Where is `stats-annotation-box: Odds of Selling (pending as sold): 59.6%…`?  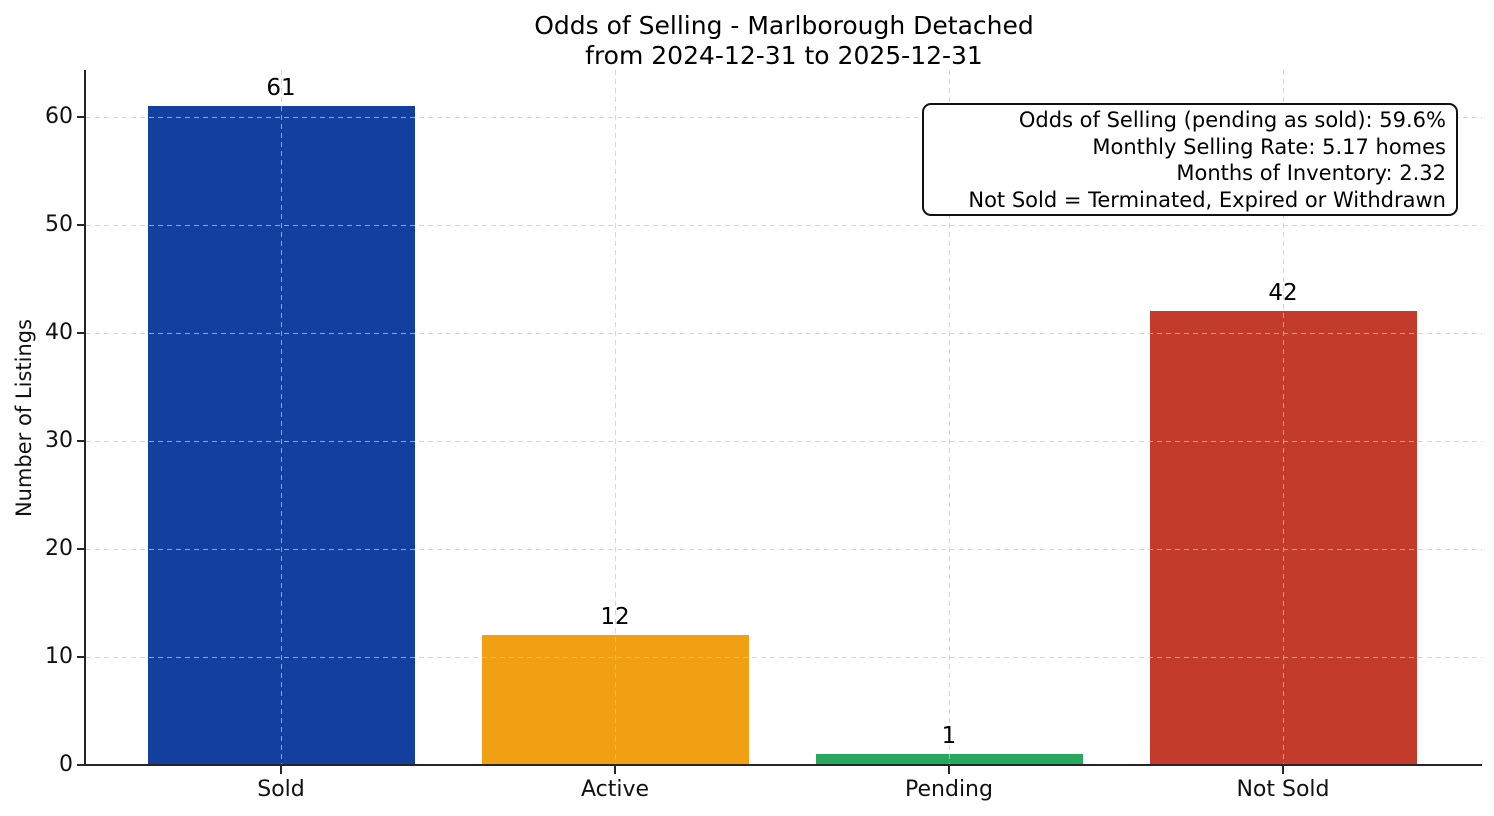 stats-annotation-box: Odds of Selling (pending as sold): 59.6%… is located at coordinates (1190, 159).